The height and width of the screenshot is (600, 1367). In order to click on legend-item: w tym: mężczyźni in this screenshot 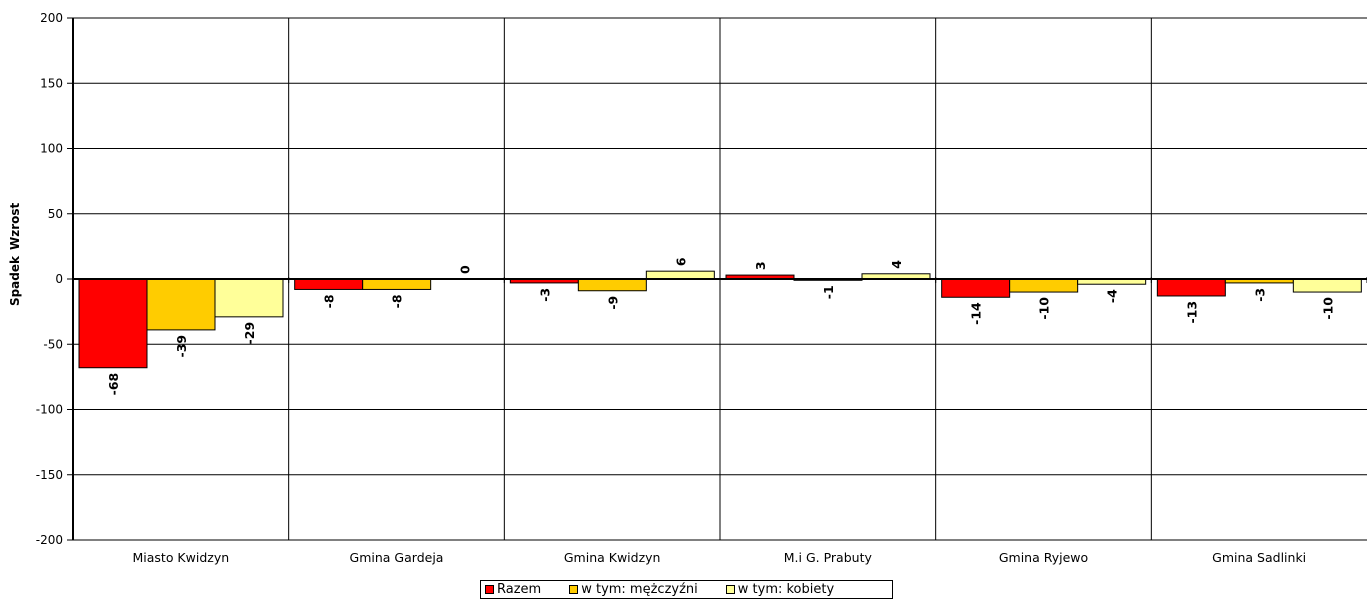, I will do `click(633, 589)`.